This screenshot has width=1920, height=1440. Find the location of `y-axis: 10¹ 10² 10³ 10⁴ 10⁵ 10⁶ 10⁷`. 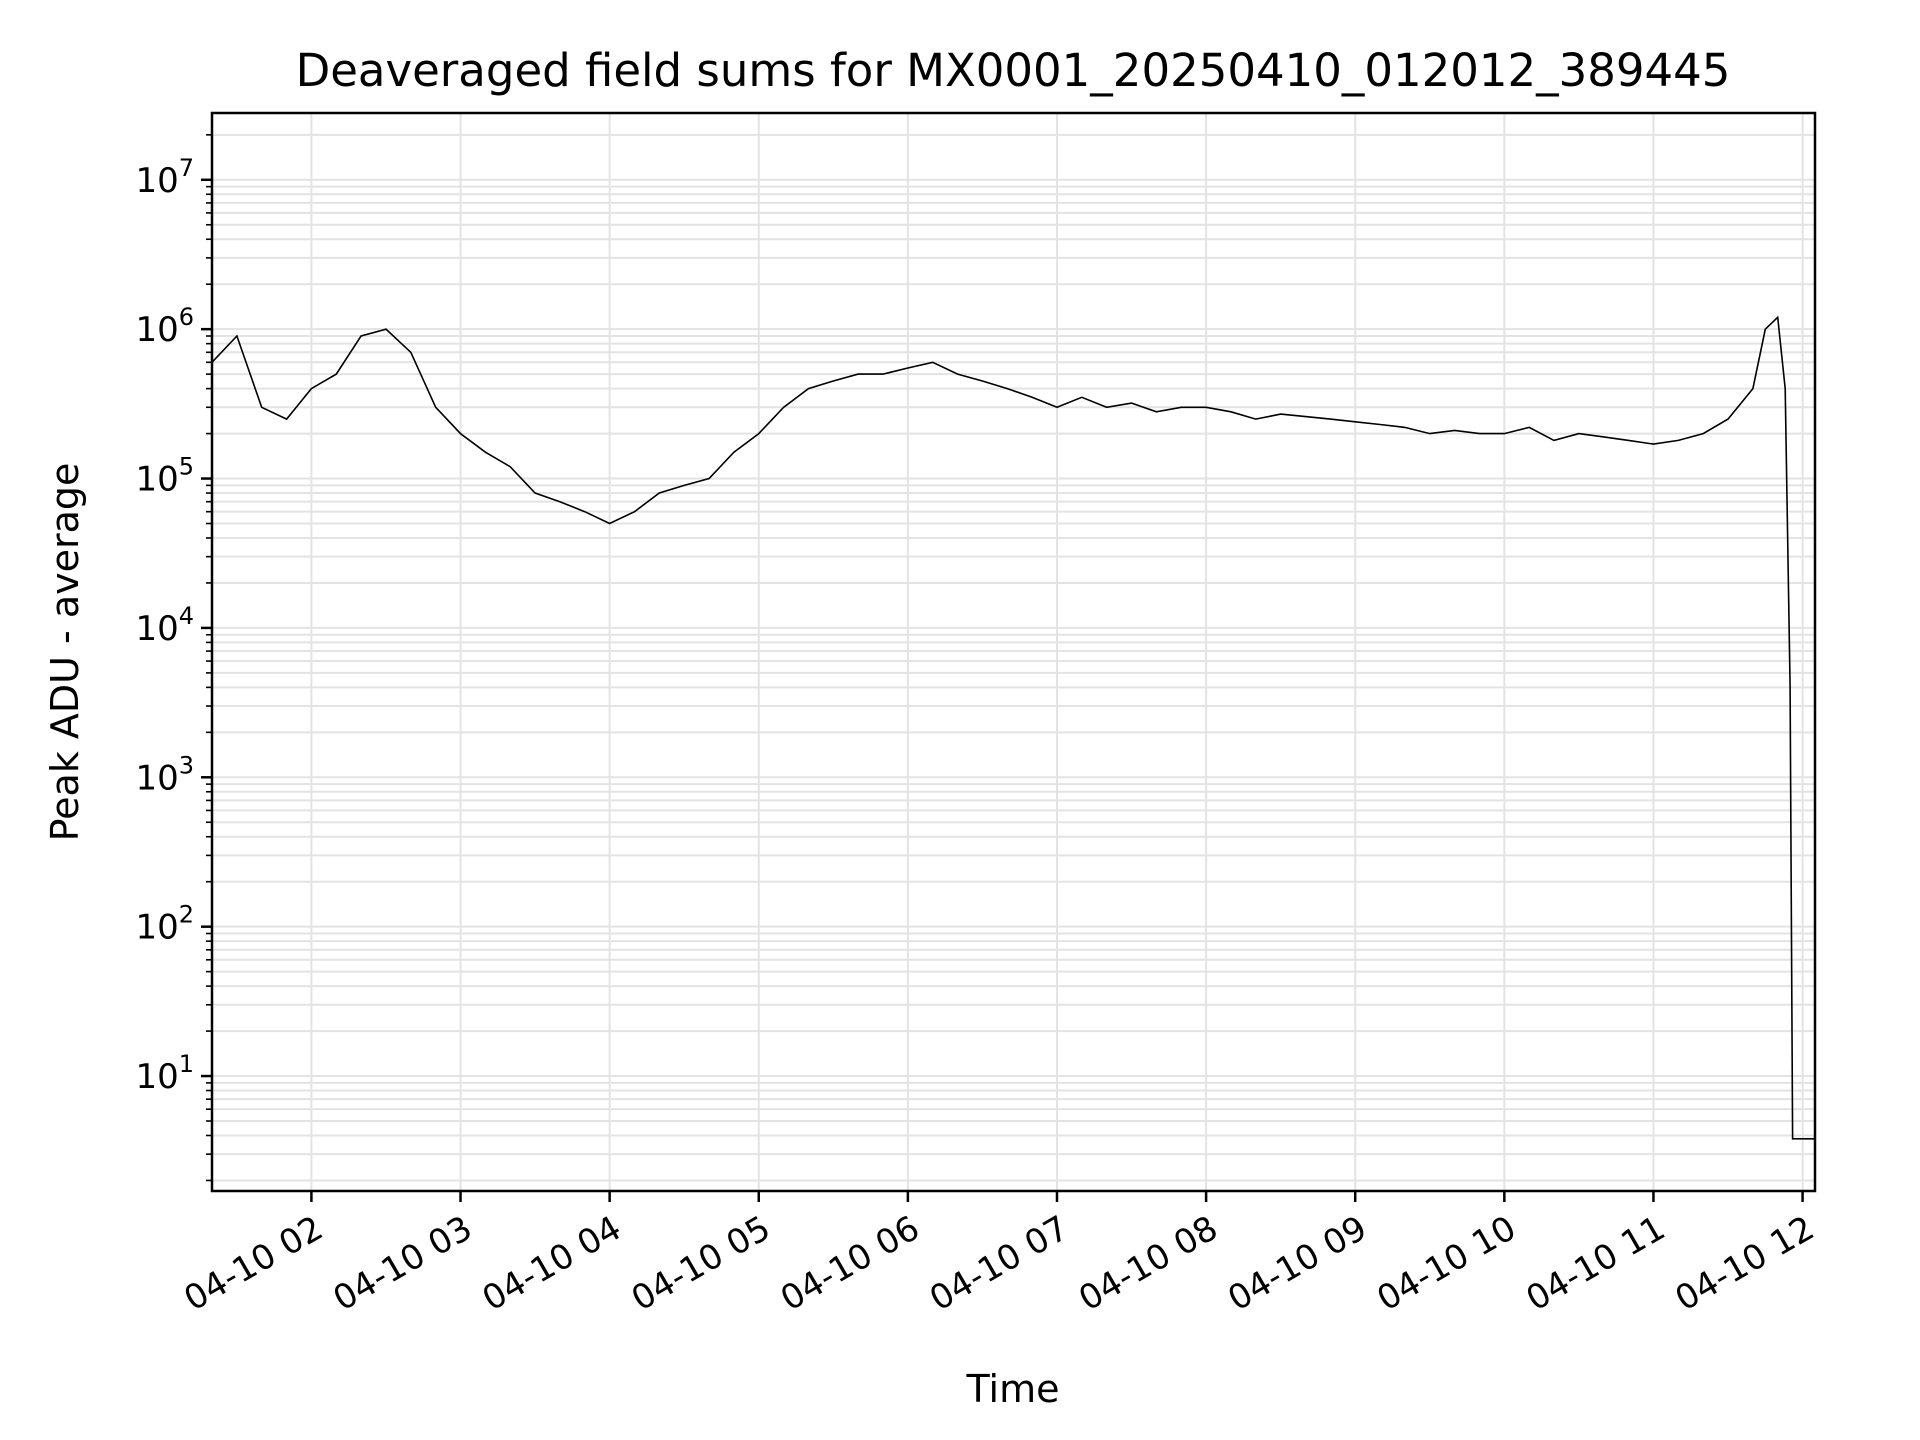

y-axis: 10¹ 10² 10³ 10⁴ 10⁵ 10⁶ 10⁷ is located at coordinates (173, 658).